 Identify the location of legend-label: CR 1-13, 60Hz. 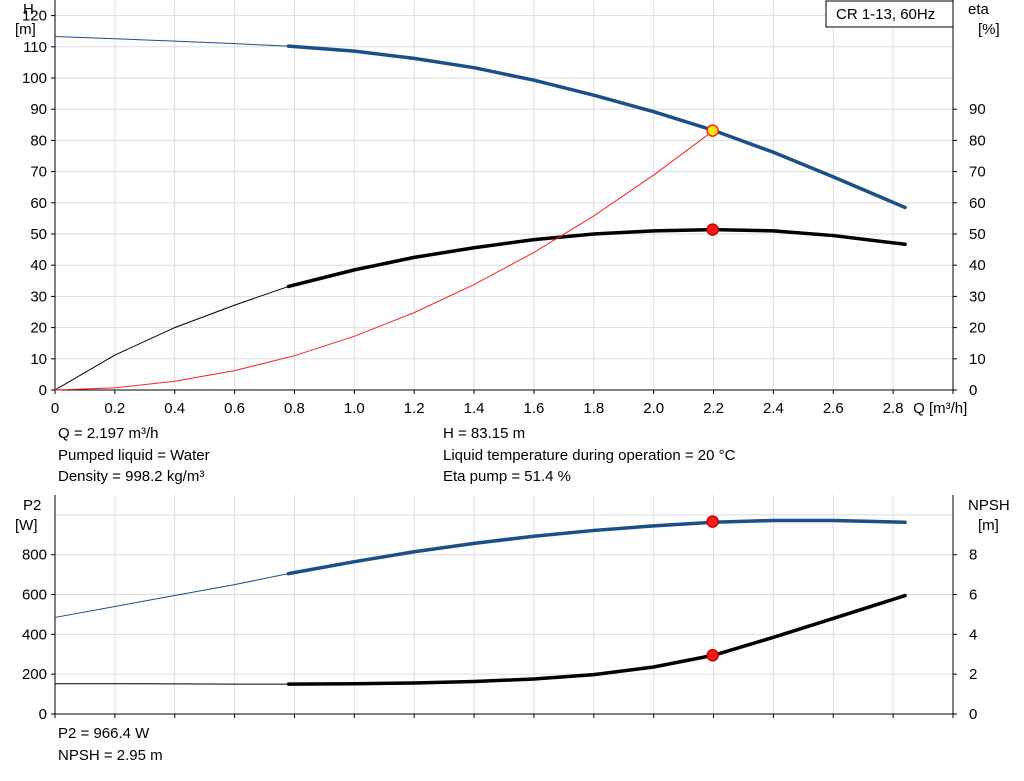
(885, 14).